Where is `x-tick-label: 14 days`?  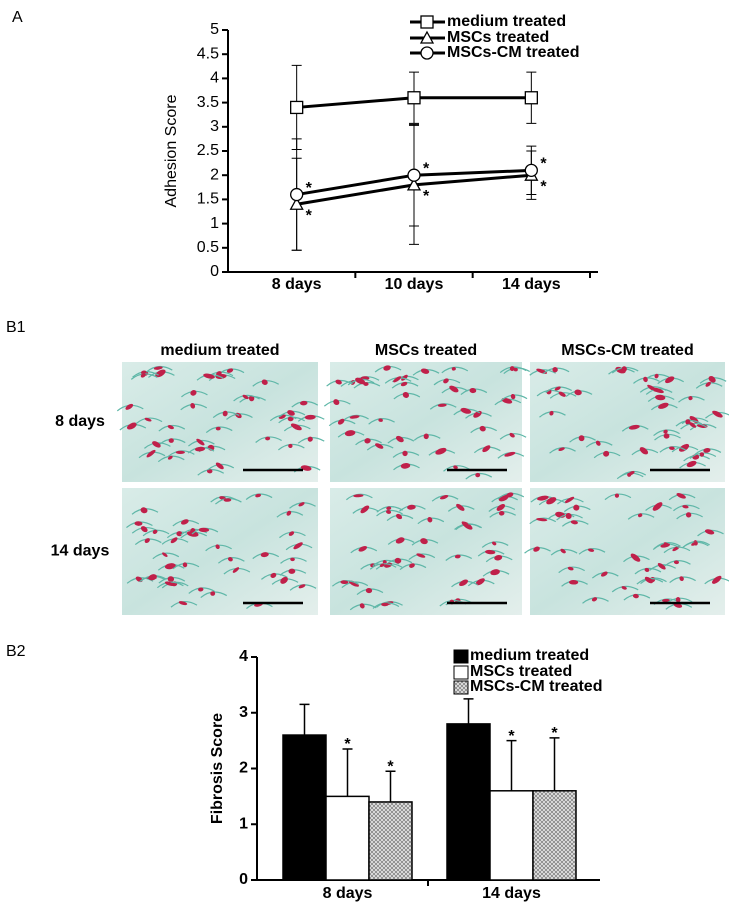
x-tick-label: 14 days is located at coordinates (531, 284).